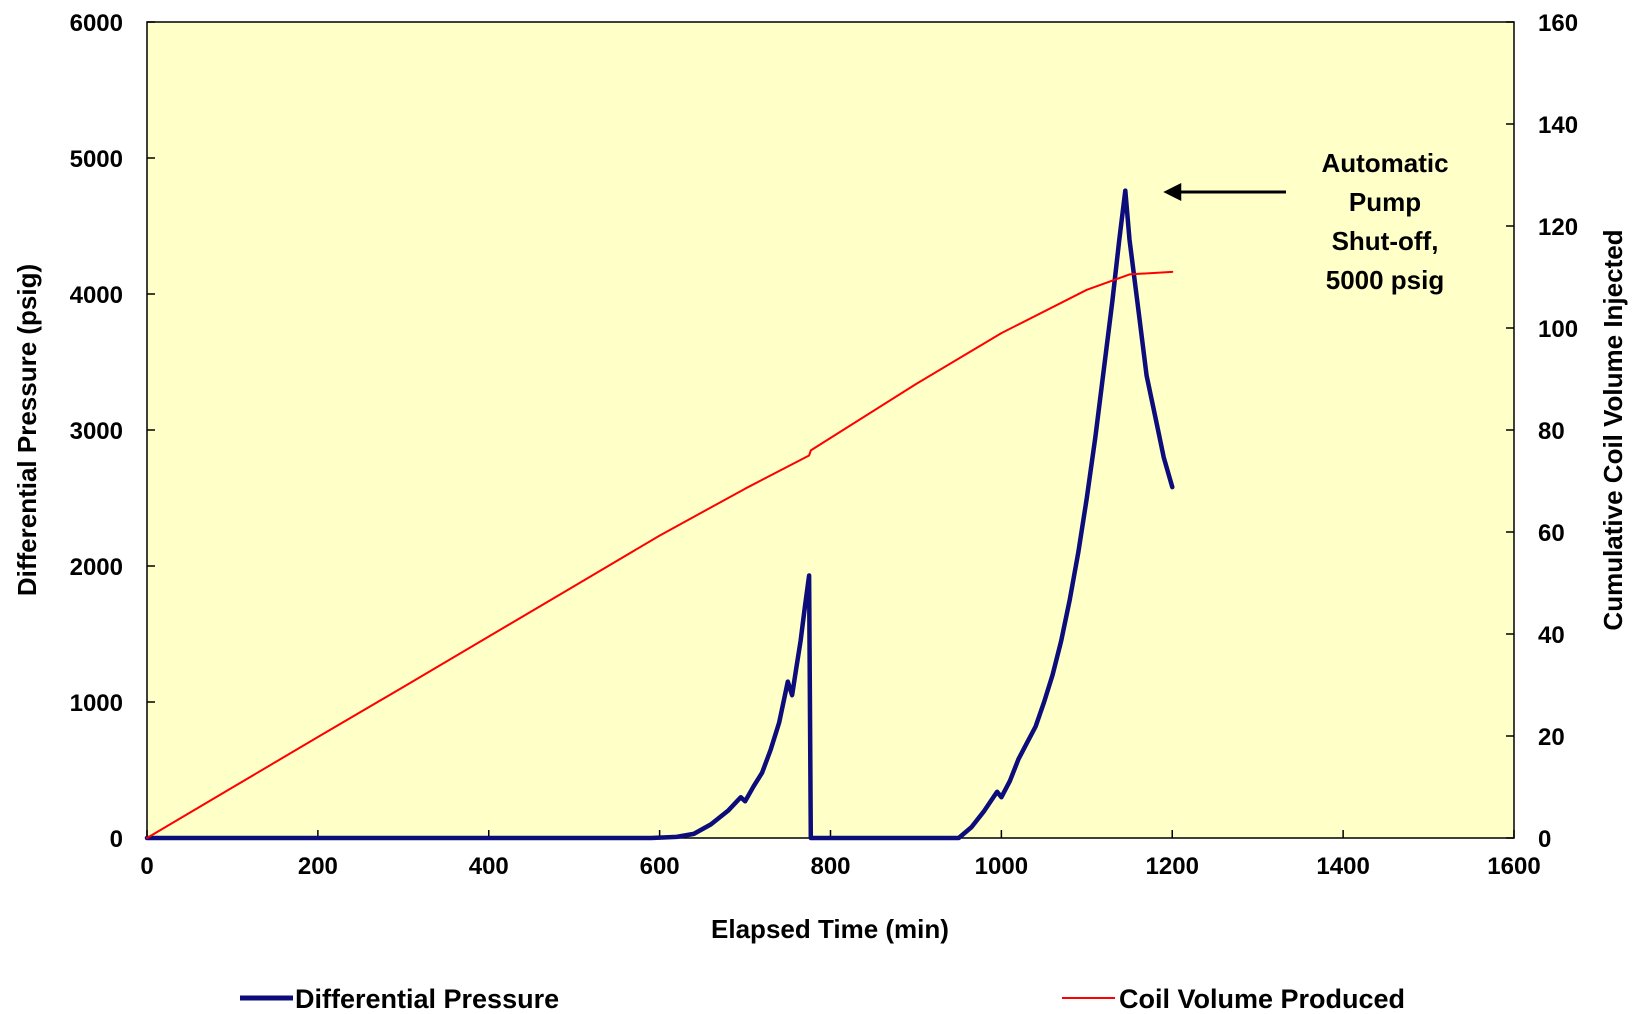 The height and width of the screenshot is (1014, 1638). Describe the element at coordinates (830, 929) in the screenshot. I see `x-axis-title: Elapsed Time (min)` at that location.